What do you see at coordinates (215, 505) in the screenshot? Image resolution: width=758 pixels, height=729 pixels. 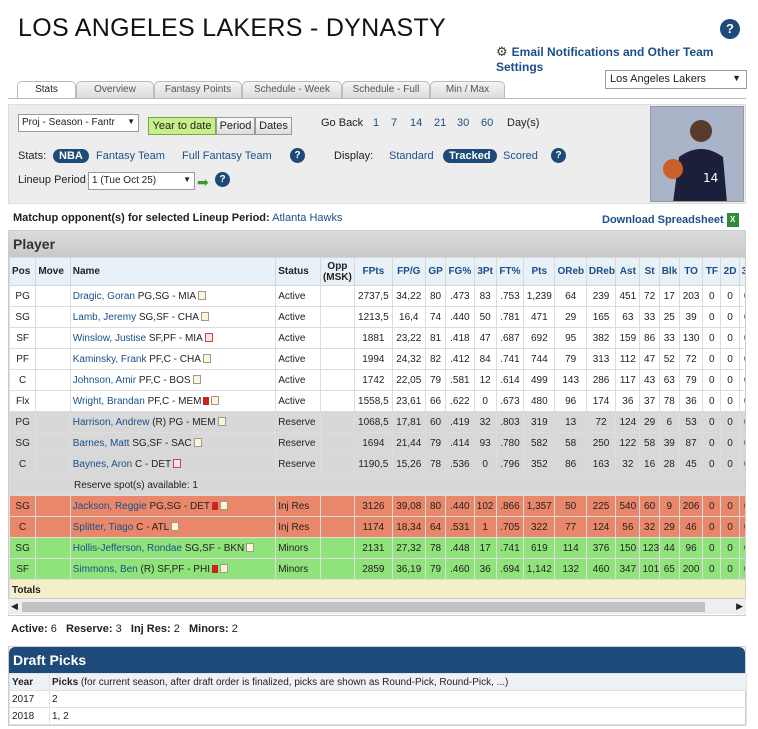 I see `flag-icon` at bounding box center [215, 505].